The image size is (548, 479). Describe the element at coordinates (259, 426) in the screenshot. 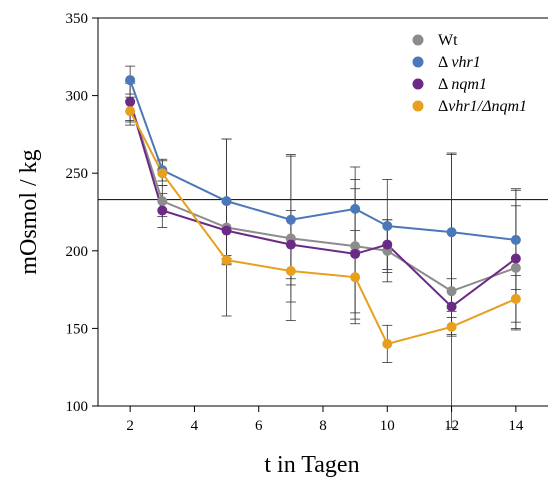

I see `x-tick-label: 6` at that location.